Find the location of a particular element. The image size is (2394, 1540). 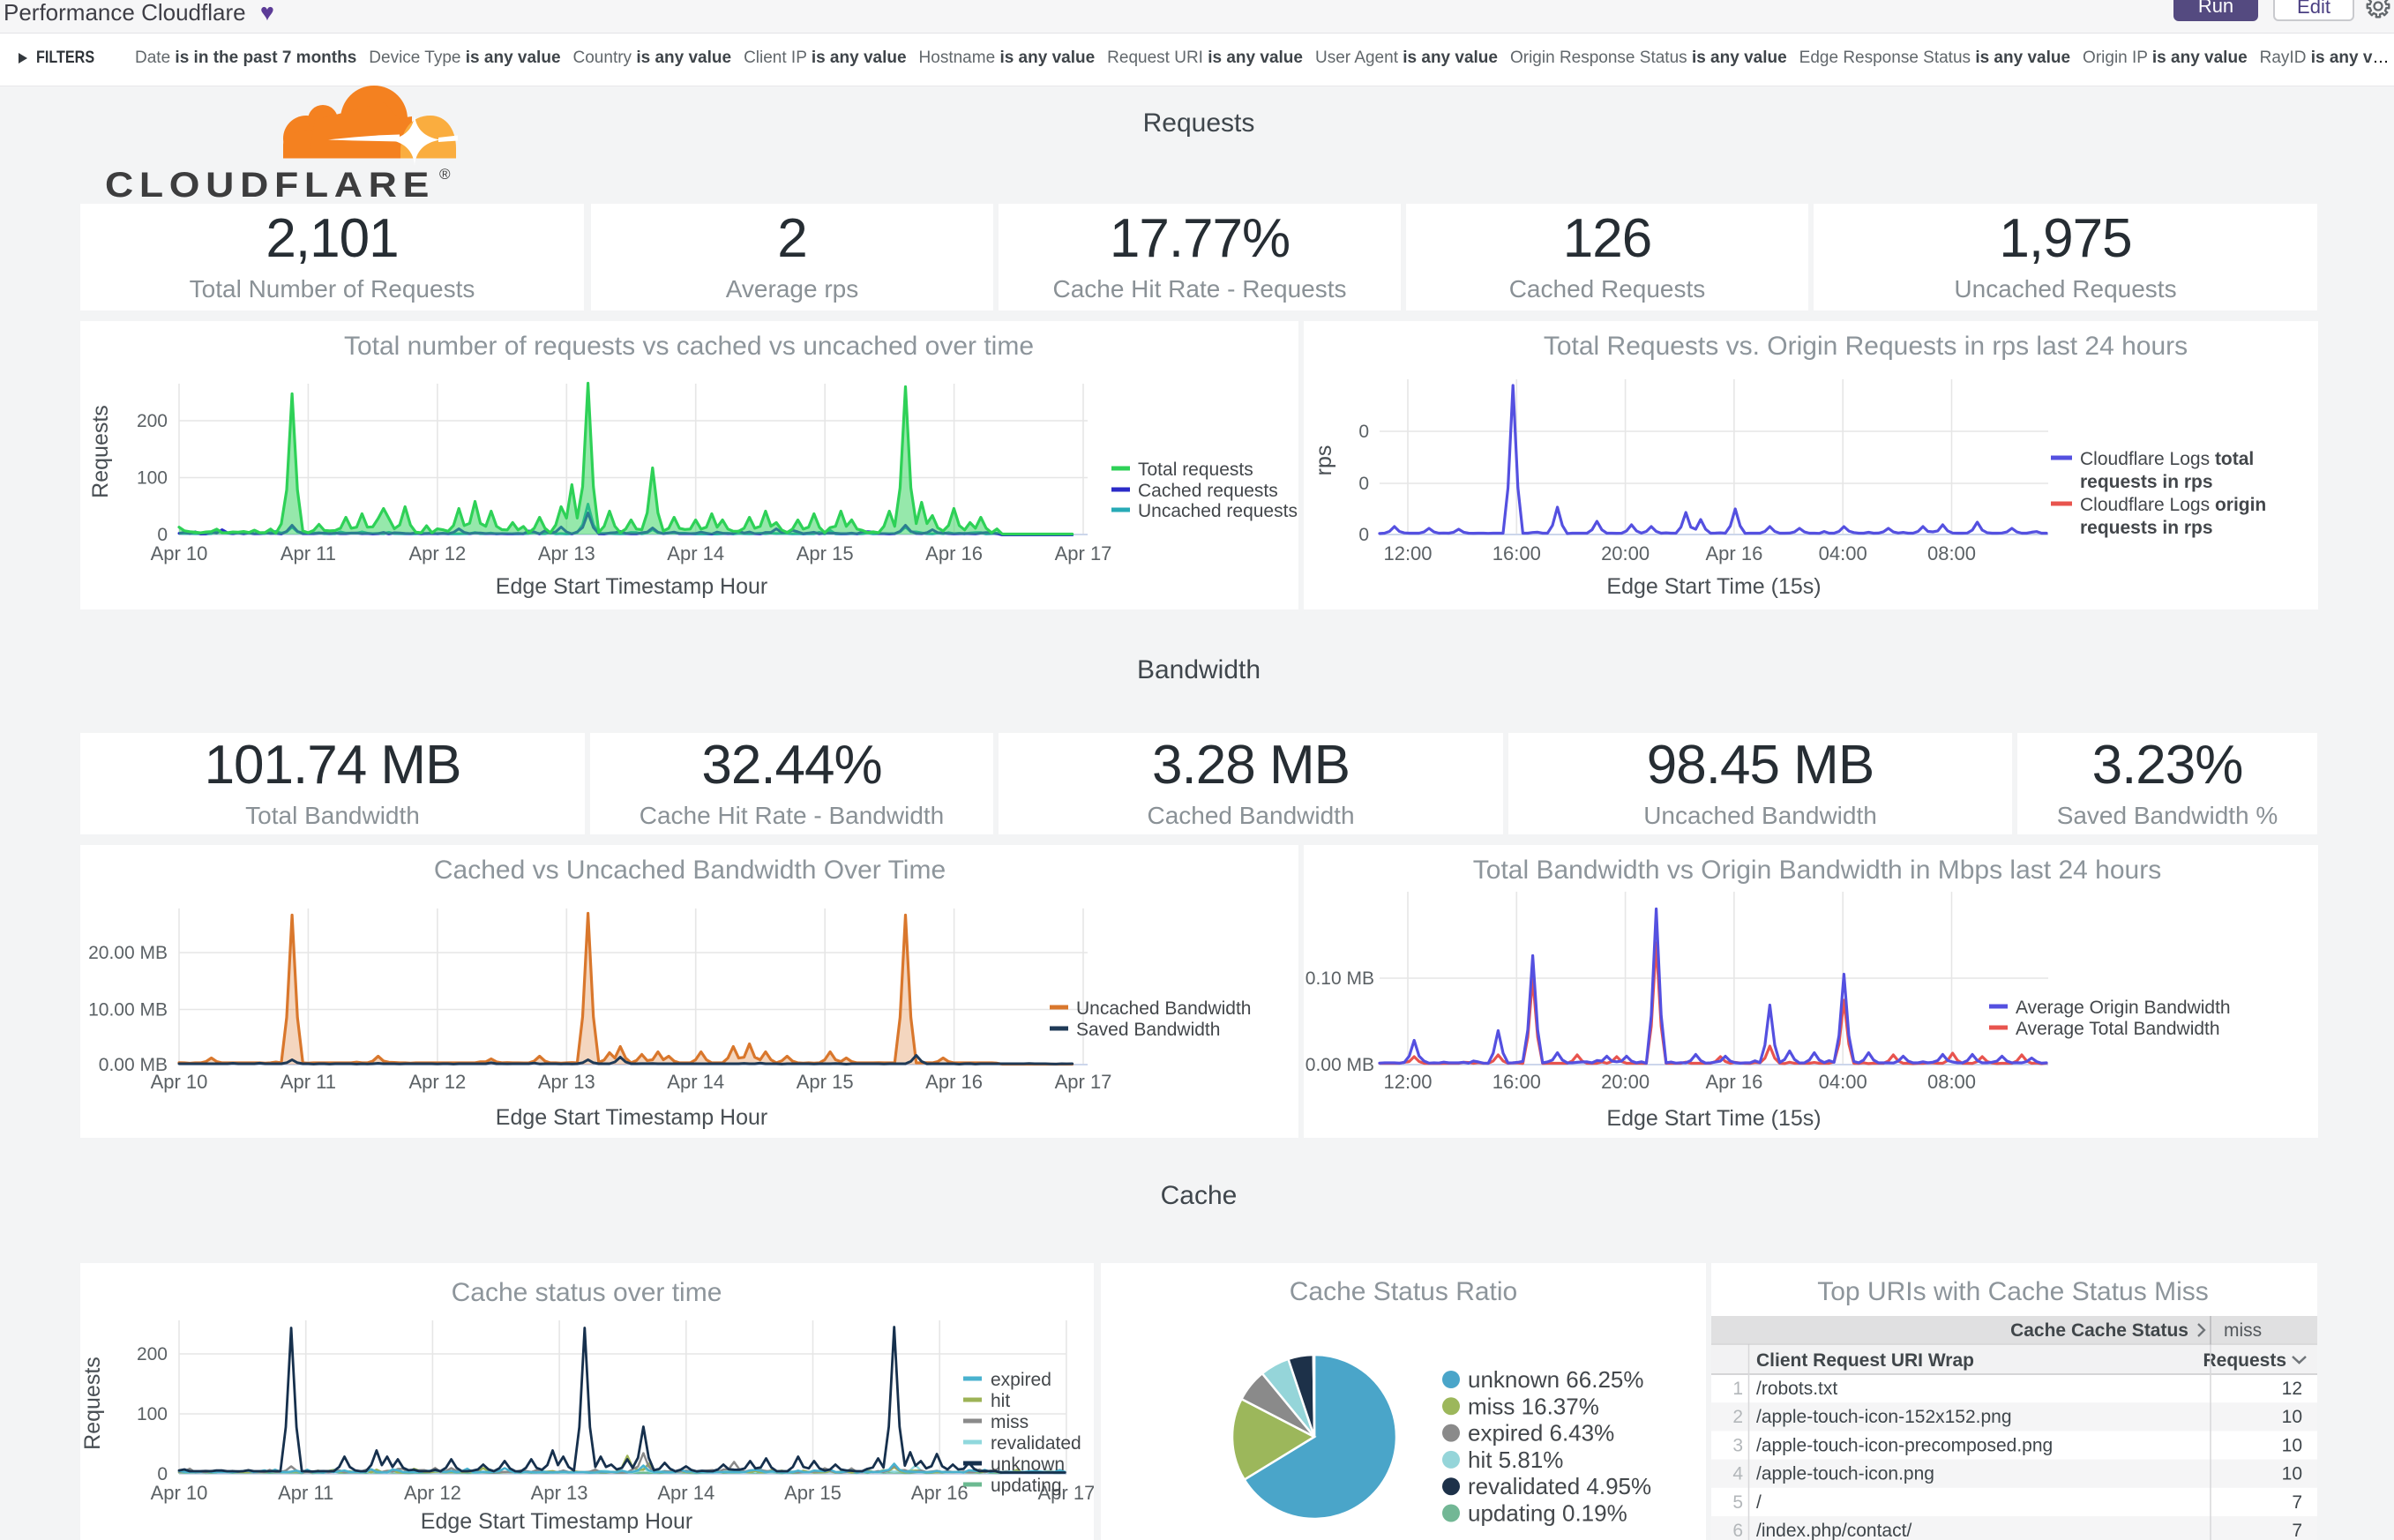

svg-text: Cloudflare Logs total is located at coordinates (2167, 459).